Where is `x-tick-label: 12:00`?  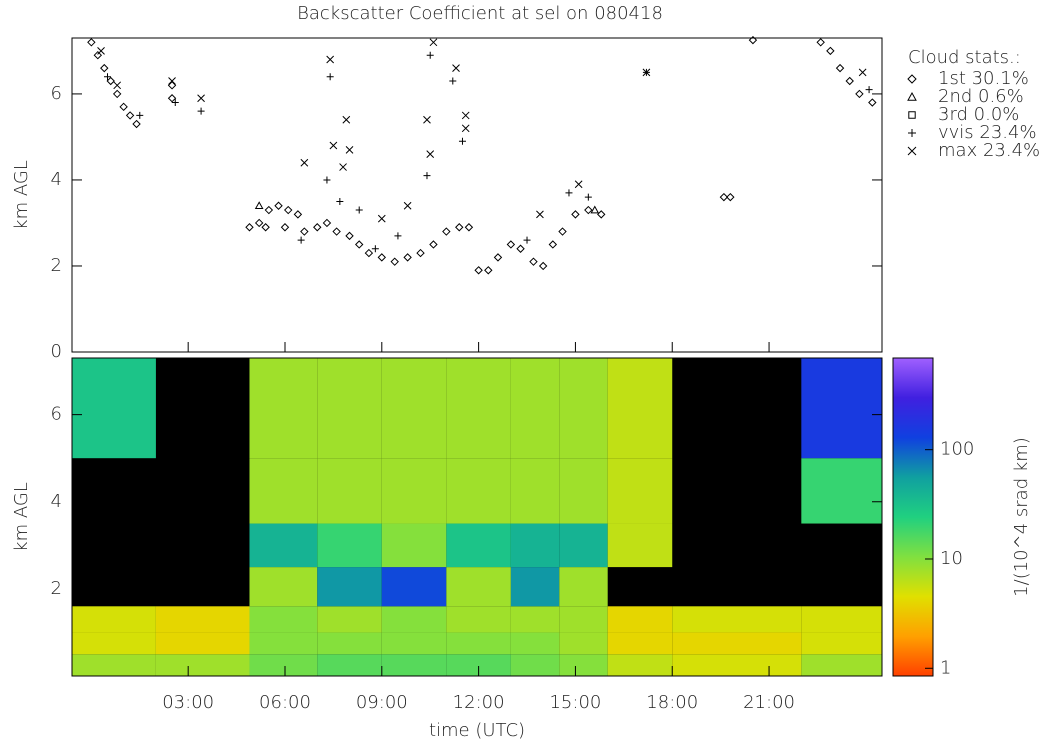 x-tick-label: 12:00 is located at coordinates (479, 702).